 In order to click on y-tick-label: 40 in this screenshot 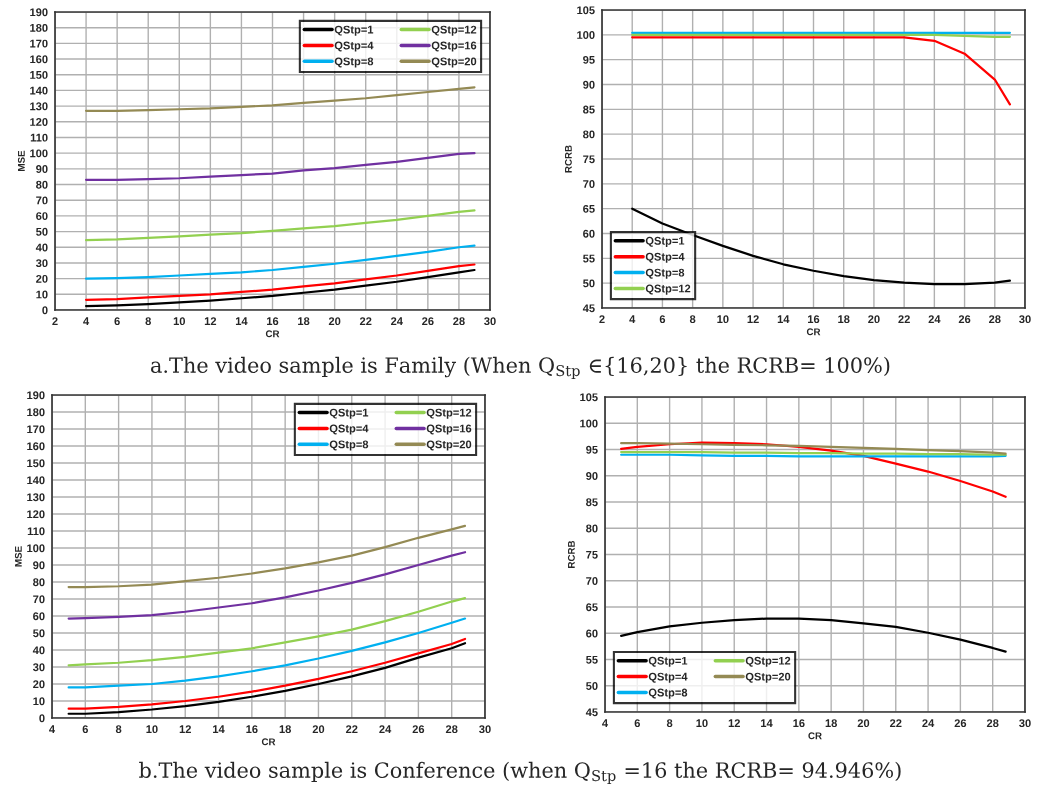, I will do `click(38, 650)`.